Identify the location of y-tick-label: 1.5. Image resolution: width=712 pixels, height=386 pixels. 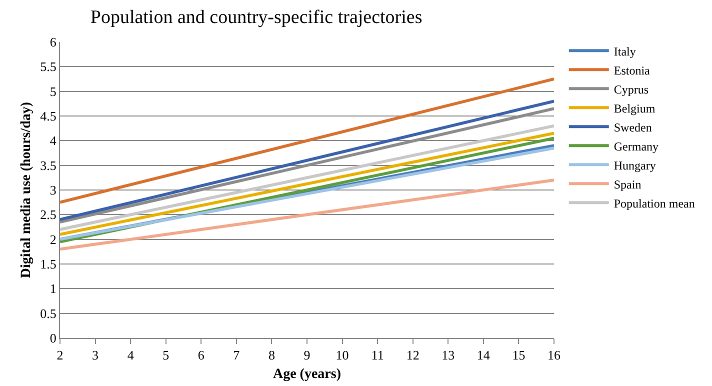
(48, 264).